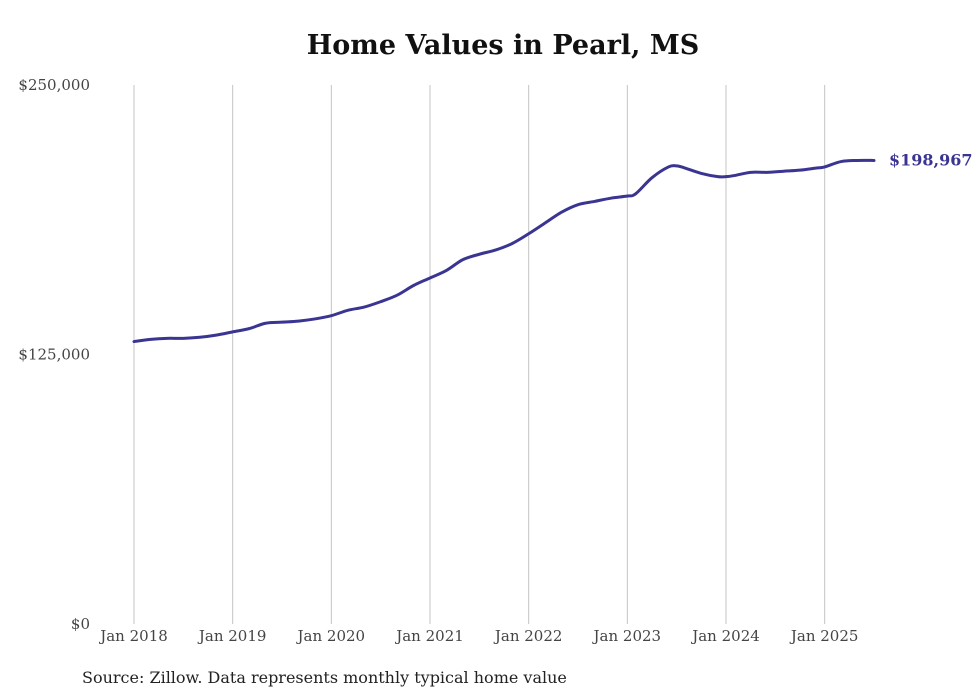  What do you see at coordinates (528, 636) in the screenshot?
I see `x-tick-label: Jan 2022` at bounding box center [528, 636].